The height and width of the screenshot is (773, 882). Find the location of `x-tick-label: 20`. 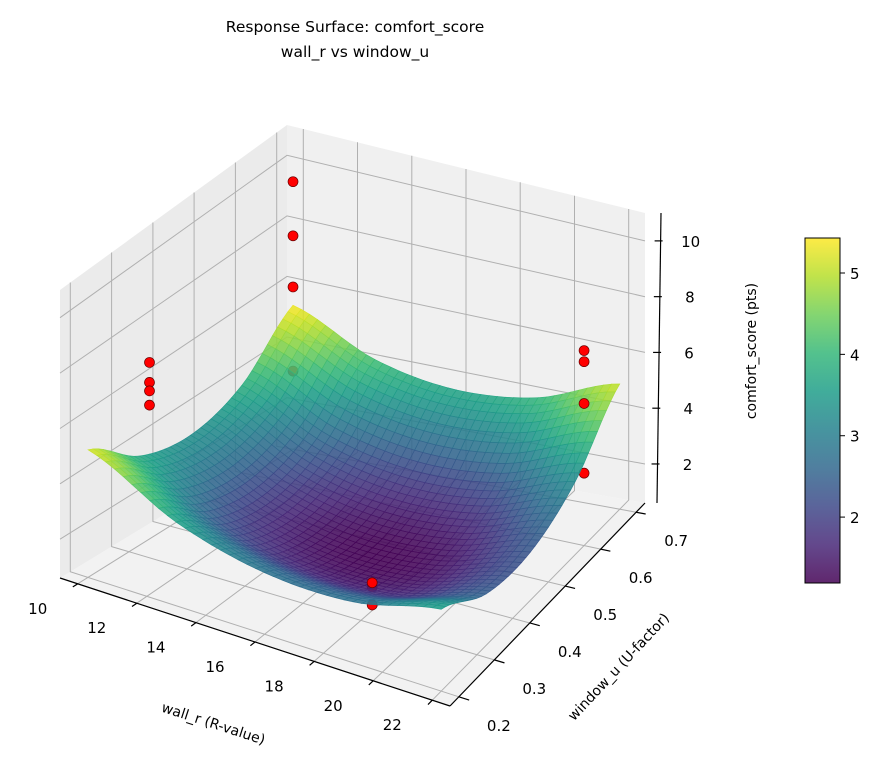

x-tick-label: 20 is located at coordinates (333, 706).